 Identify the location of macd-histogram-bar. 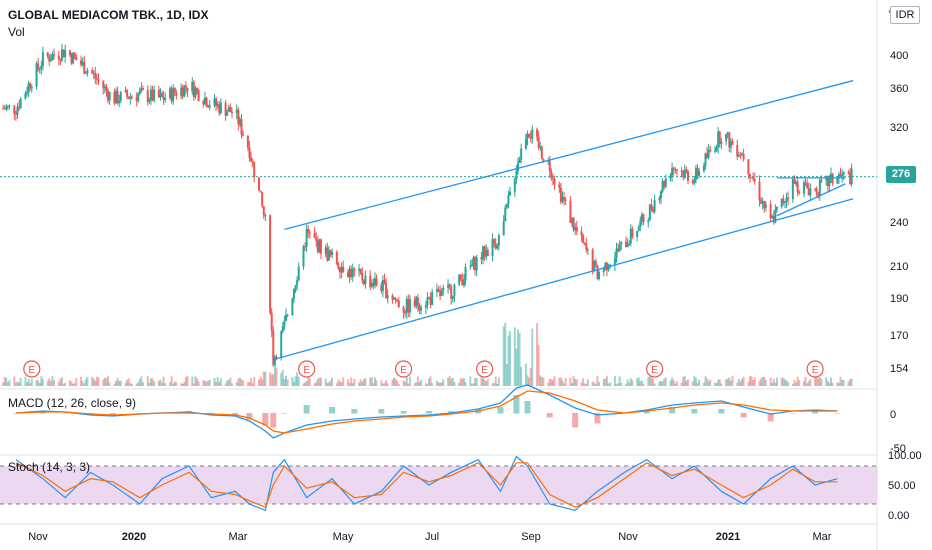
(273, 420).